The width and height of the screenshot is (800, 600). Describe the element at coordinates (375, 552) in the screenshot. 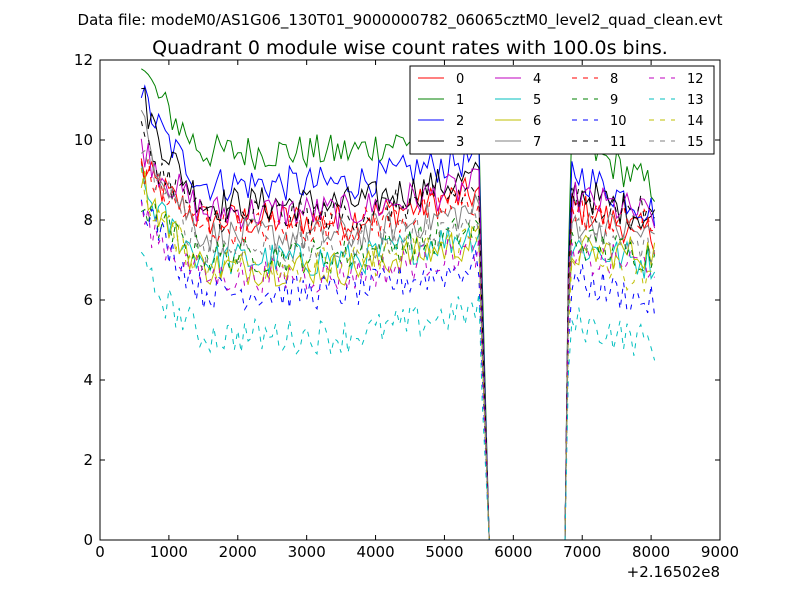

I see `x-tick-label: 4000` at that location.